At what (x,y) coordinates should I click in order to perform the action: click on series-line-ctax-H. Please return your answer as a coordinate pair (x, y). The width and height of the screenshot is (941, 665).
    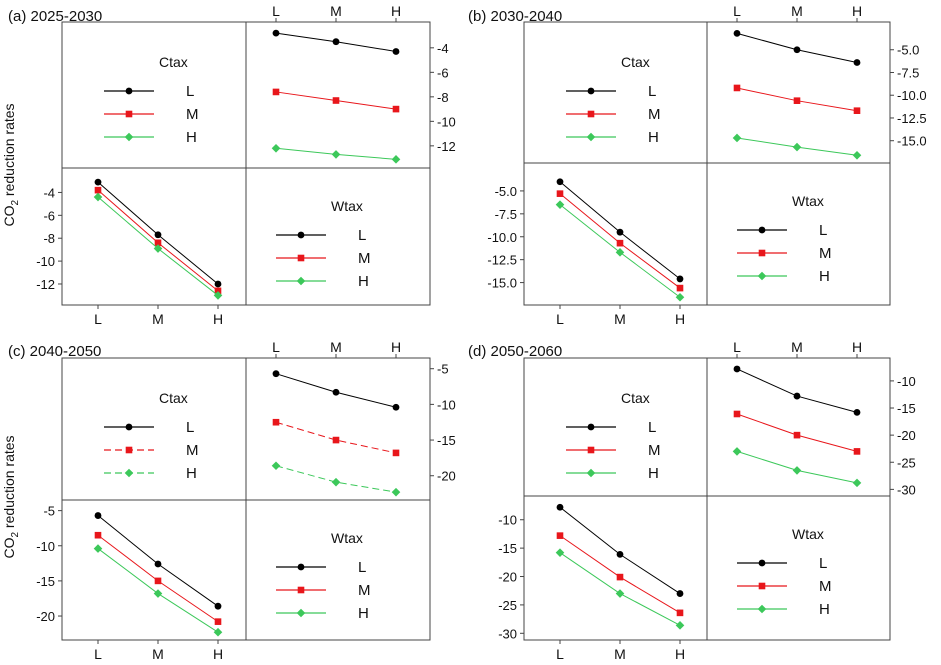
    Looking at the image, I should click on (797, 467).